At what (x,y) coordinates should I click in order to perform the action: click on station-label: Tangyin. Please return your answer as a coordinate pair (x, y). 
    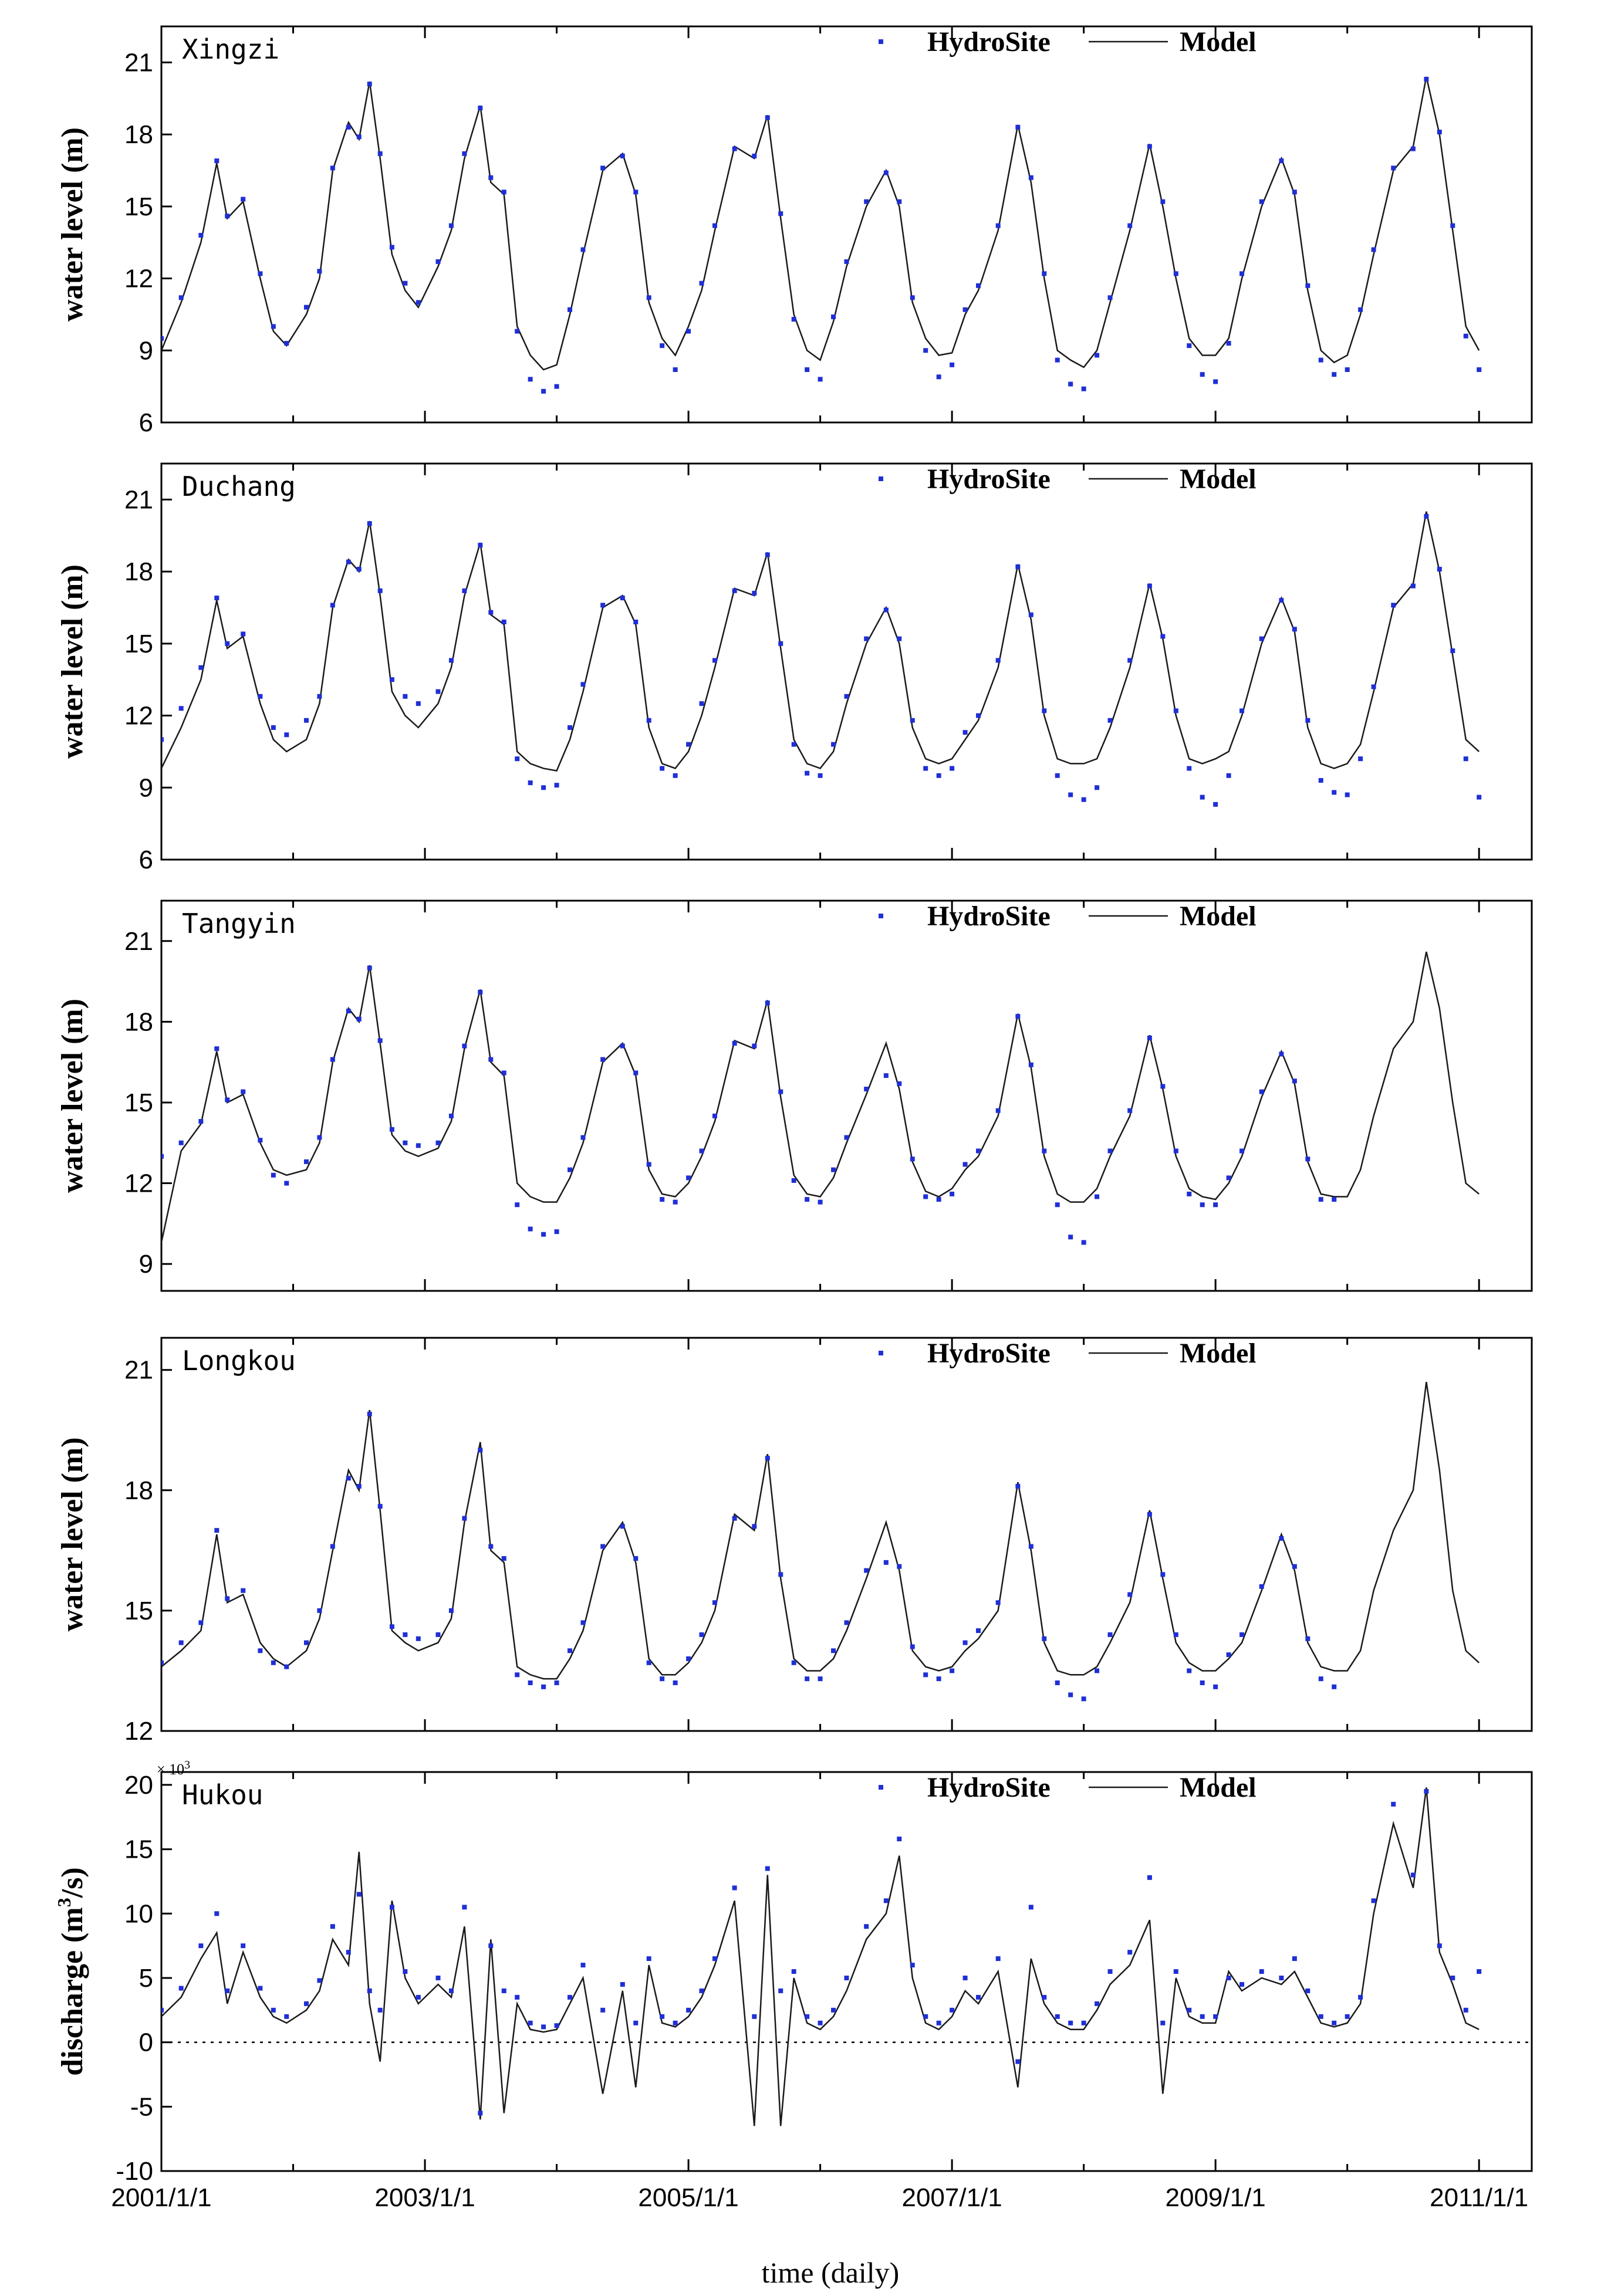
    Looking at the image, I should click on (239, 923).